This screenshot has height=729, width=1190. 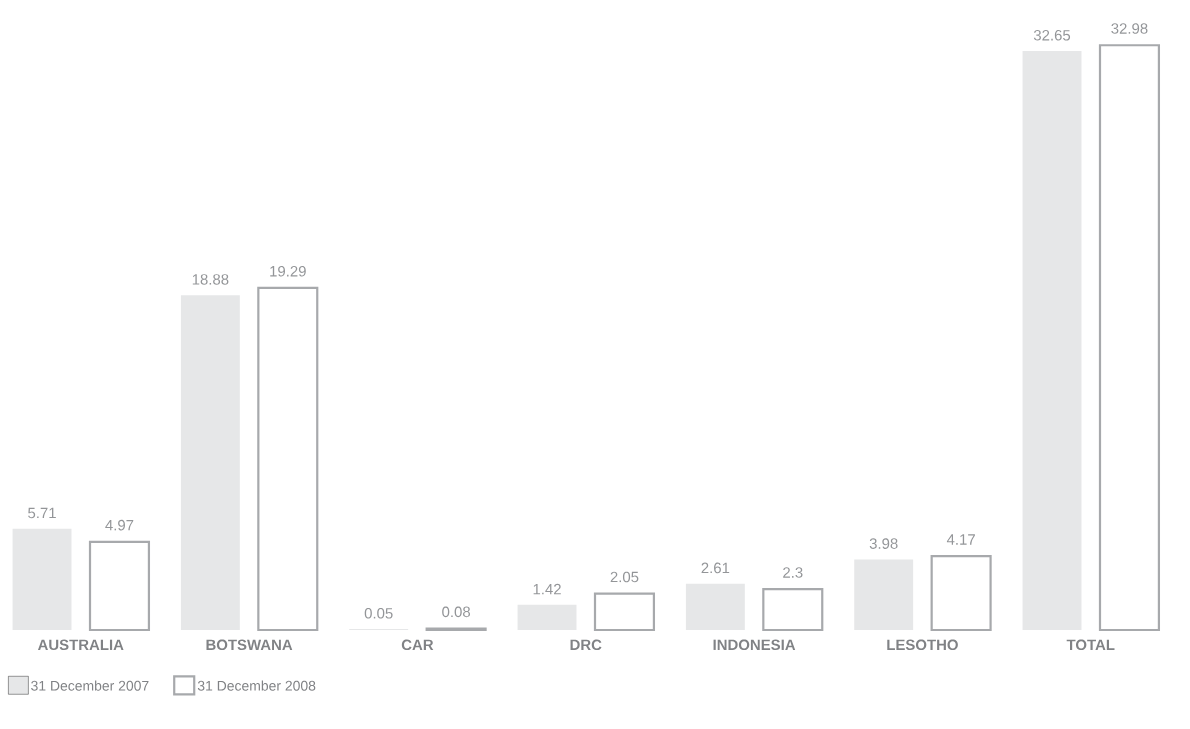 I want to click on data-label: 2.3, so click(x=793, y=572).